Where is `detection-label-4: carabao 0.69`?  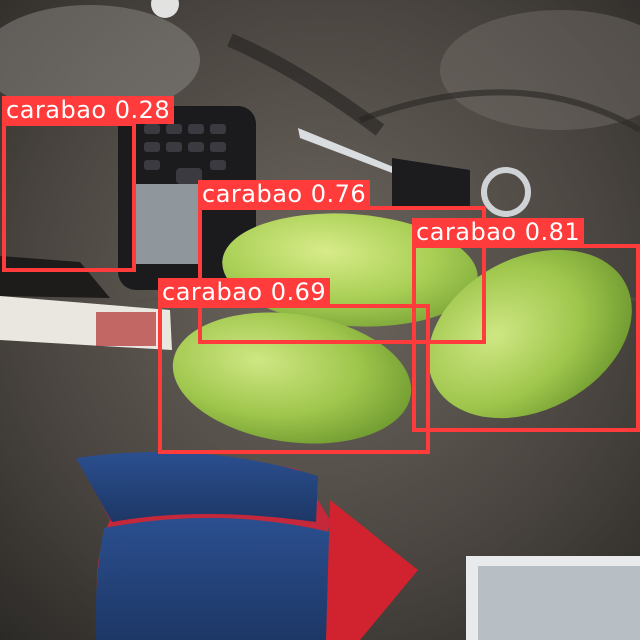 detection-label-4: carabao 0.69 is located at coordinates (244, 292).